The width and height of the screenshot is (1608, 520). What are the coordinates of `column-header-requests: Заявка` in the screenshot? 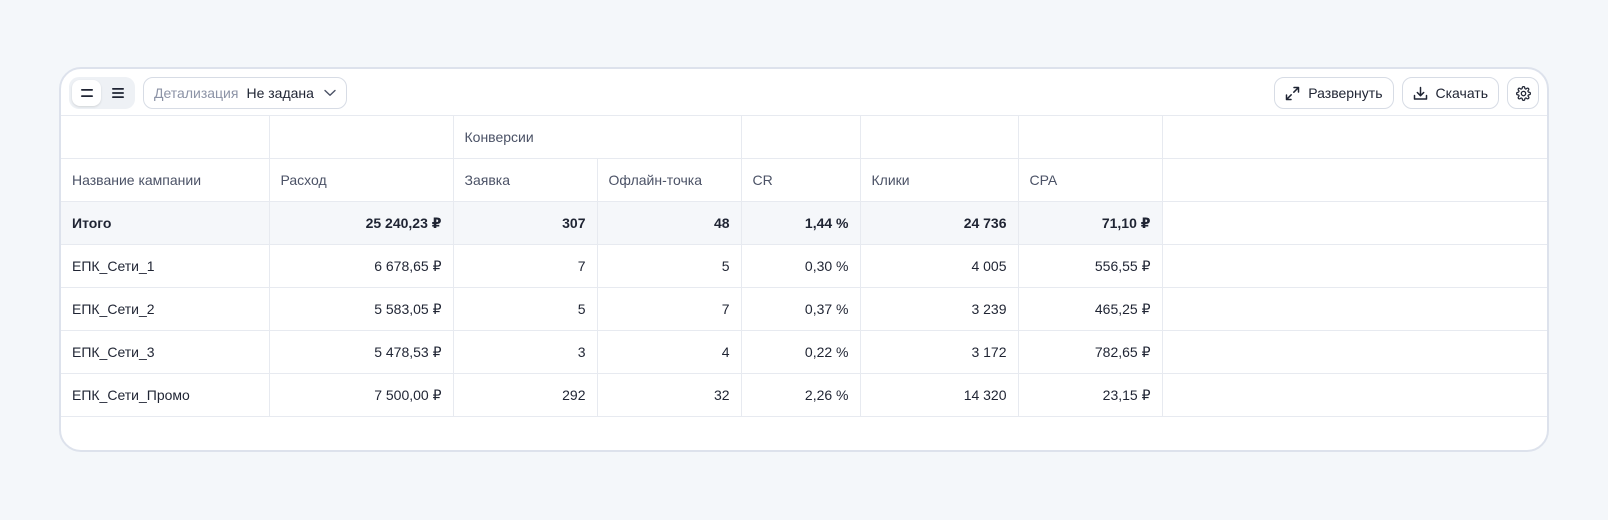 It's located at (525, 180).